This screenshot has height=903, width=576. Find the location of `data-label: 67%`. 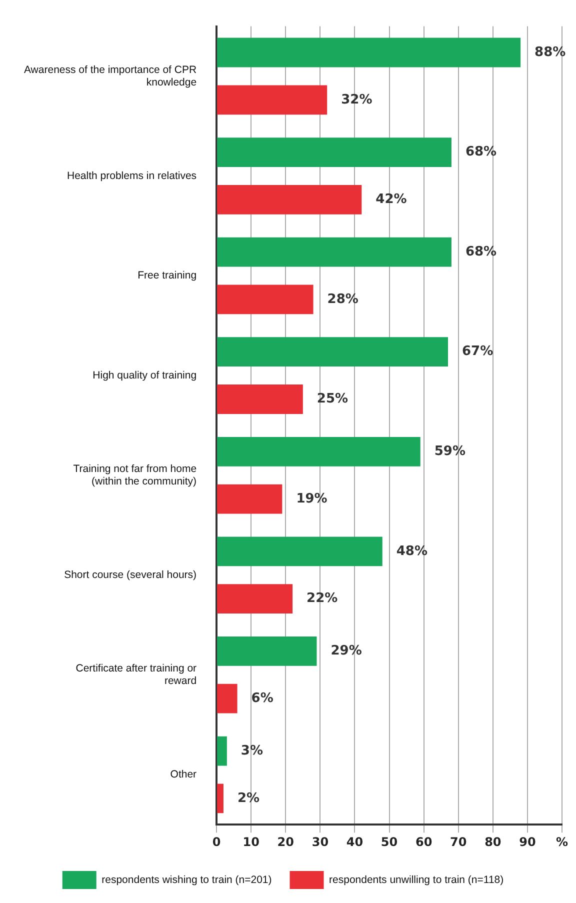

data-label: 67% is located at coordinates (478, 352).